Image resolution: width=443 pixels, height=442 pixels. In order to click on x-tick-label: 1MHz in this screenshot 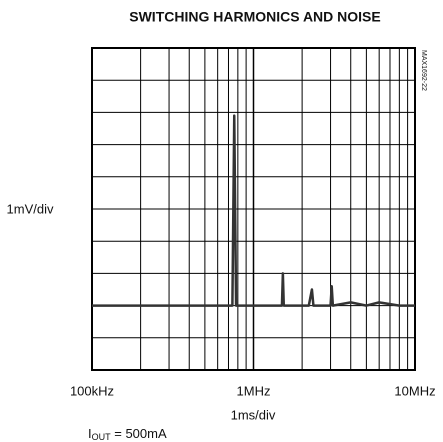, I will do `click(254, 390)`.